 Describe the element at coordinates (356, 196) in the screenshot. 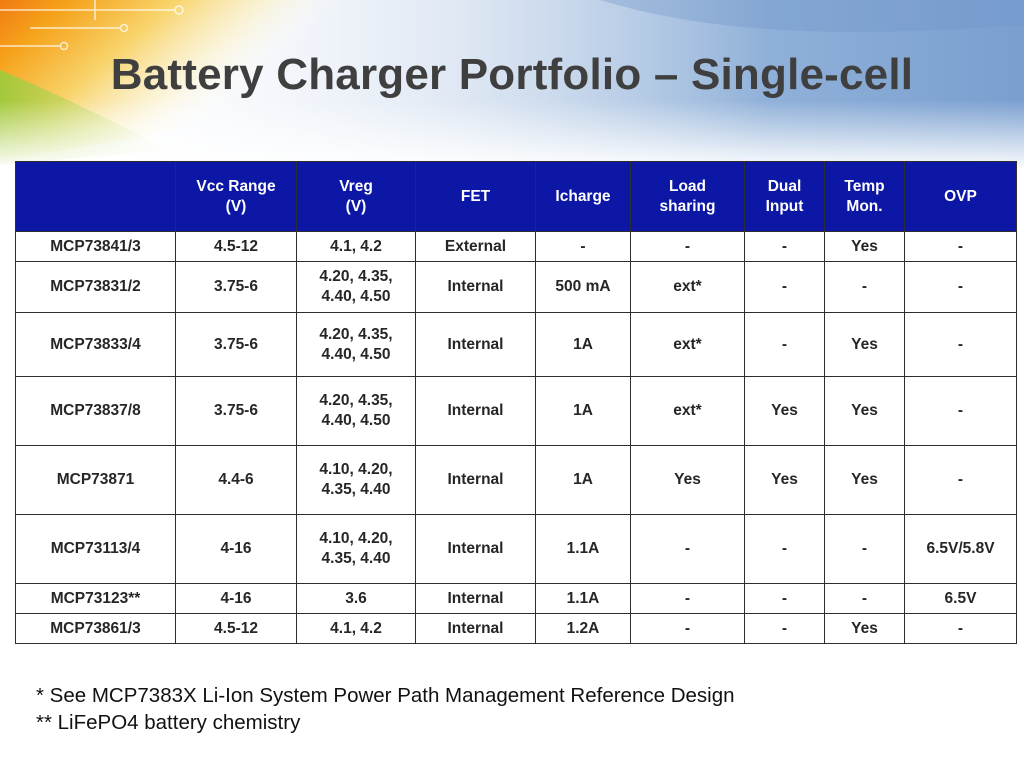

I see `column-header-vreg: Vreg (V)` at that location.